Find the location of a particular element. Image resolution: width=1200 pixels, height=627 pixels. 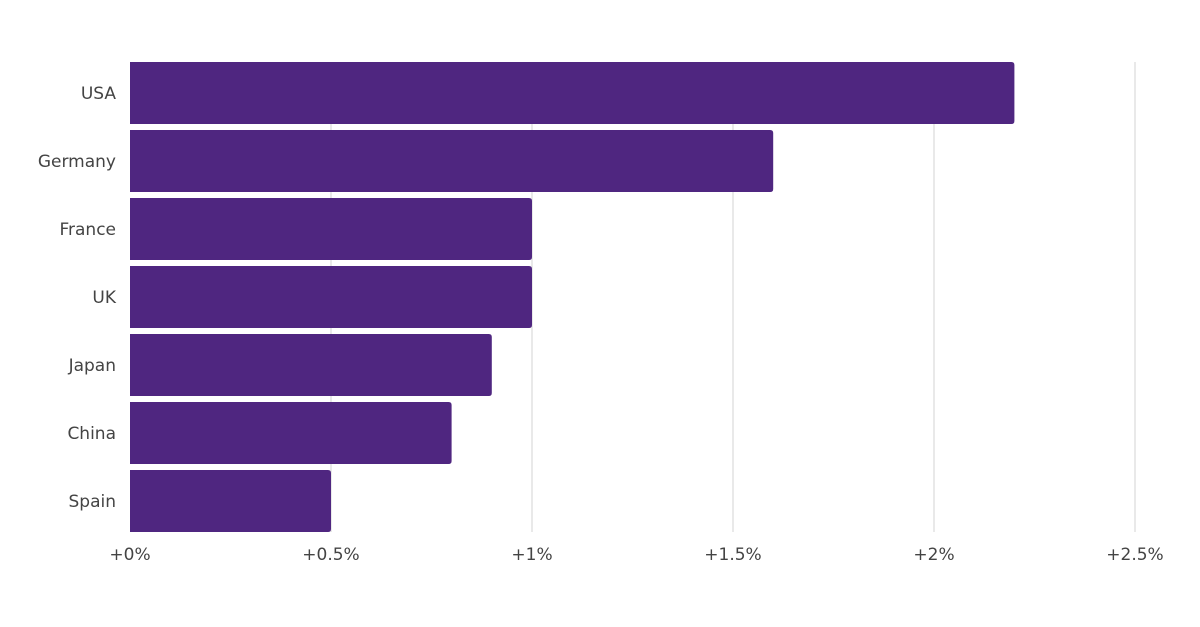

category-labels: USA Germany France UK Japan China Spain is located at coordinates (77, 298).